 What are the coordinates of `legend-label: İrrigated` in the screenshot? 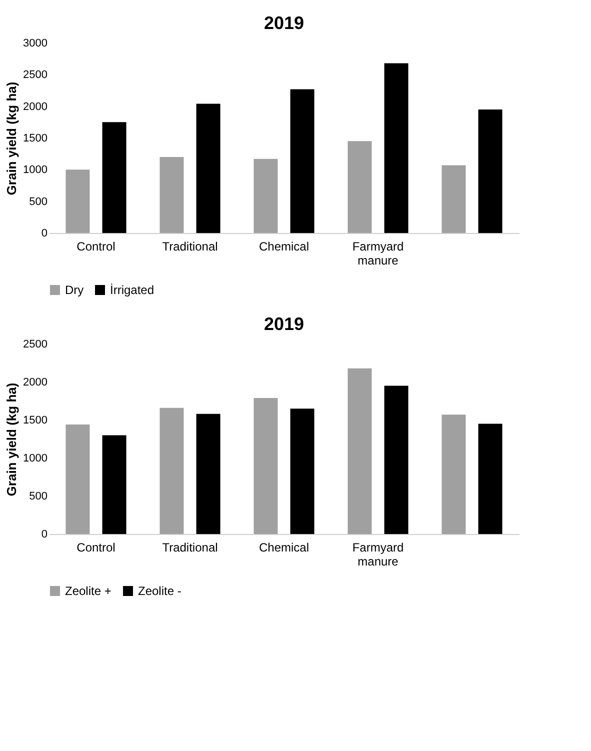 It's located at (132, 290).